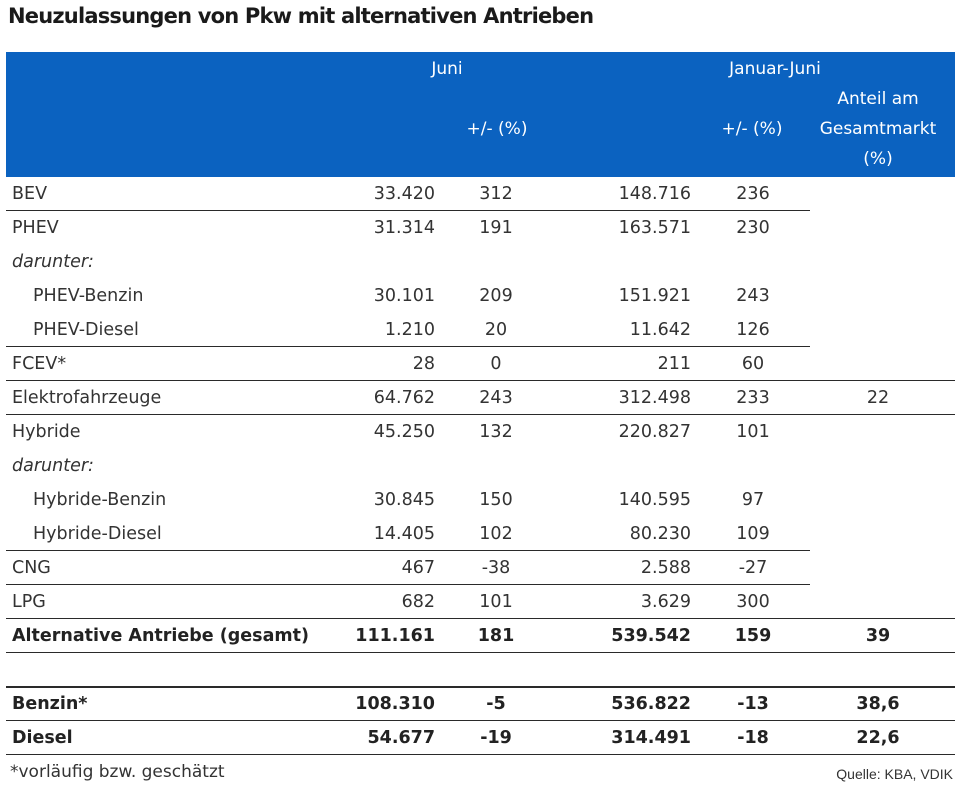 The height and width of the screenshot is (796, 963). Describe the element at coordinates (753, 296) in the screenshot. I see `cell-januar-juni-change: 243` at that location.